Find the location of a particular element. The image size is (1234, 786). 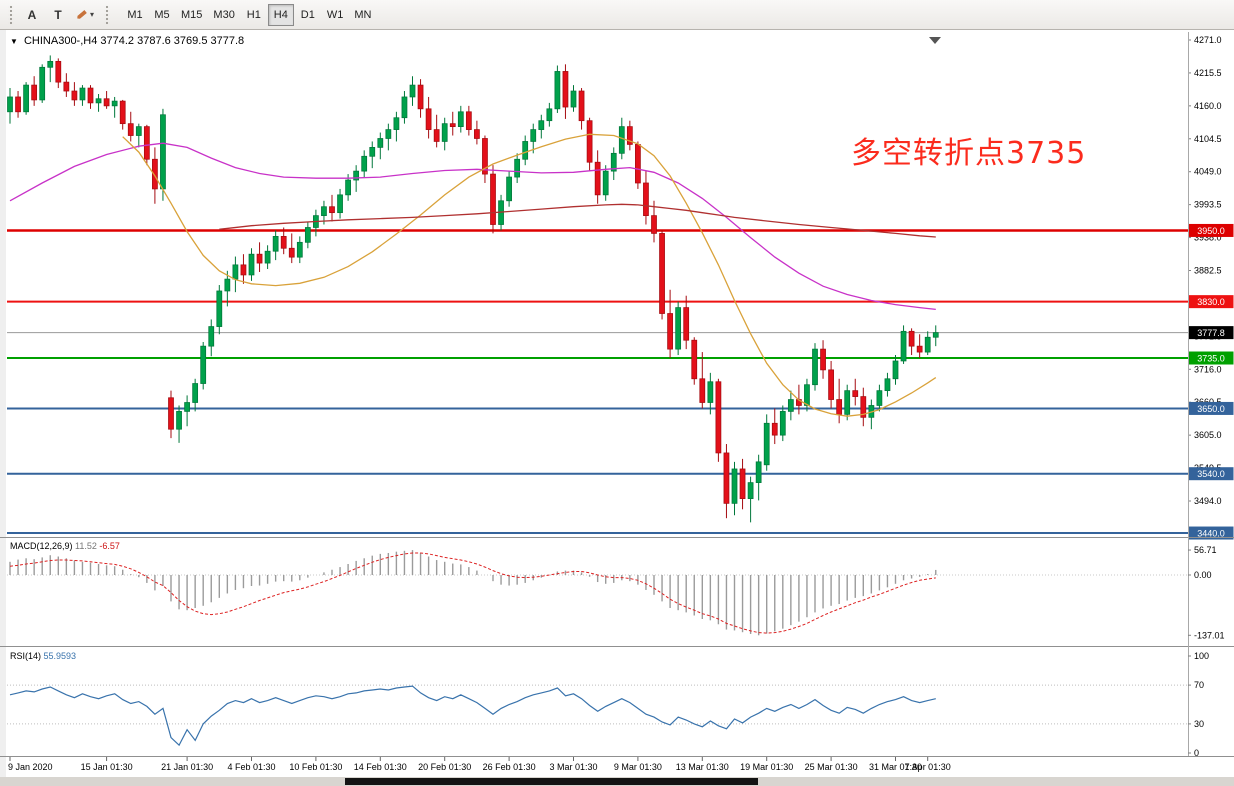

rsi-line is located at coordinates (472, 716).